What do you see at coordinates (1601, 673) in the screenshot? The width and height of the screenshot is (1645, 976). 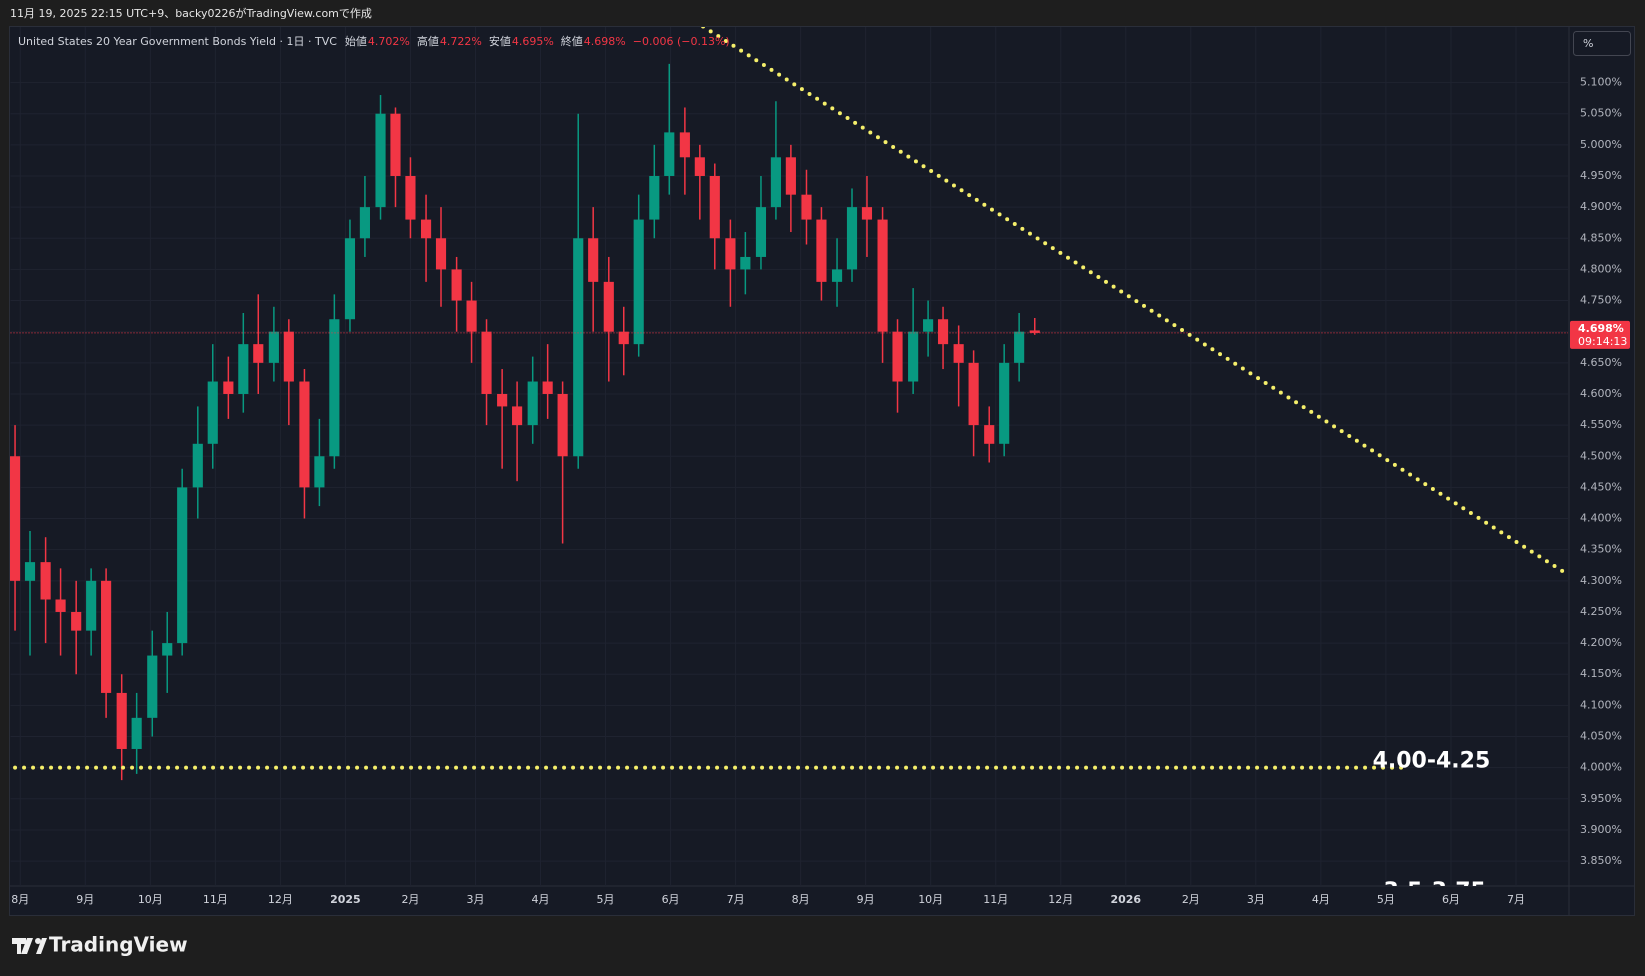 I see `y-tick-label: 4.150%` at bounding box center [1601, 673].